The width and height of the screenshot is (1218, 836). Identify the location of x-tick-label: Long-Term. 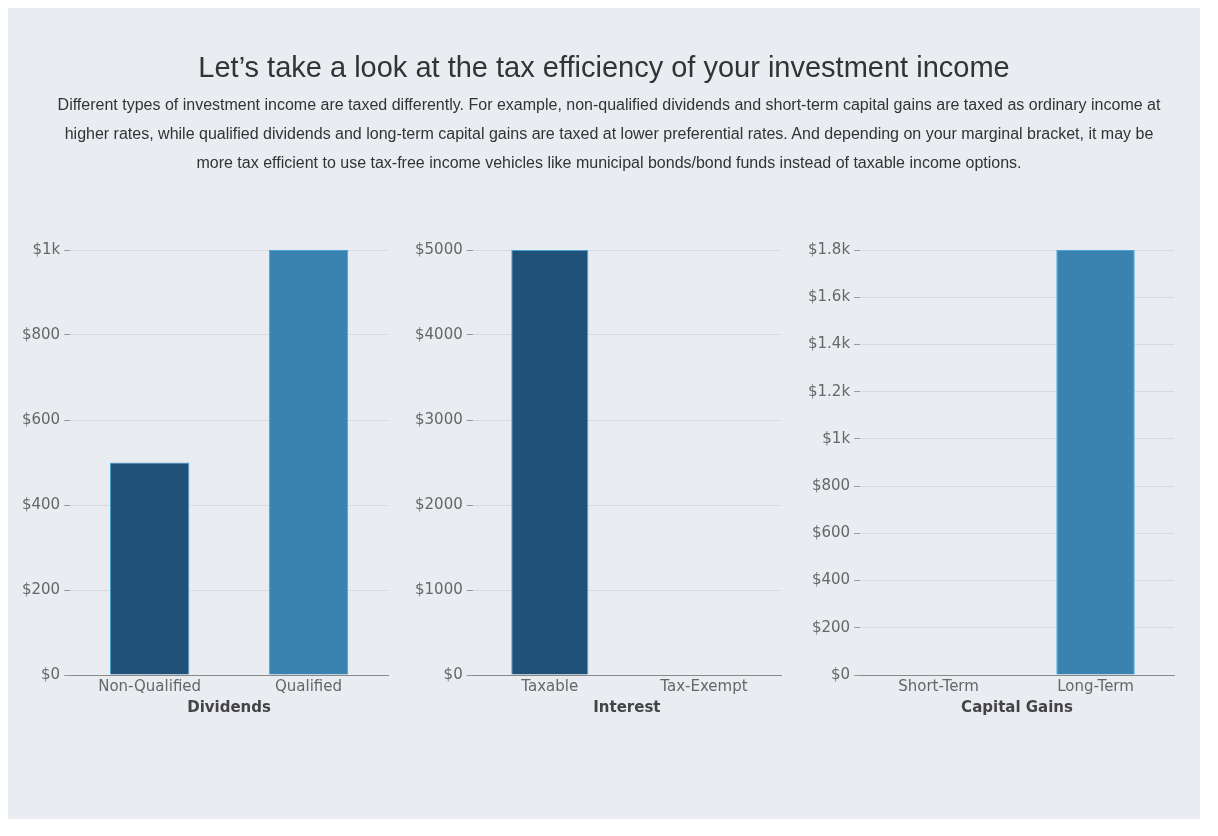
(1095, 685).